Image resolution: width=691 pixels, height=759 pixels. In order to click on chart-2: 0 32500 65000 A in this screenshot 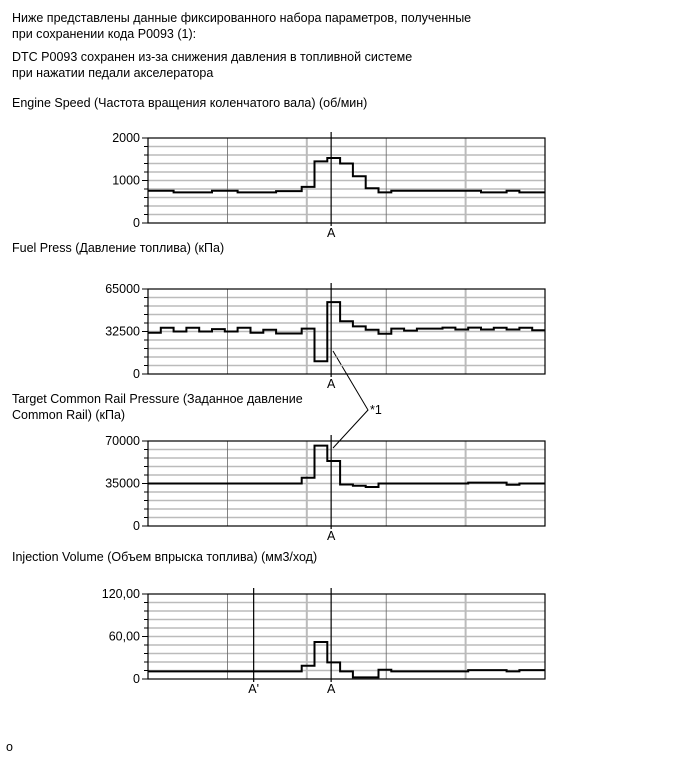, I will do `click(325, 336)`.